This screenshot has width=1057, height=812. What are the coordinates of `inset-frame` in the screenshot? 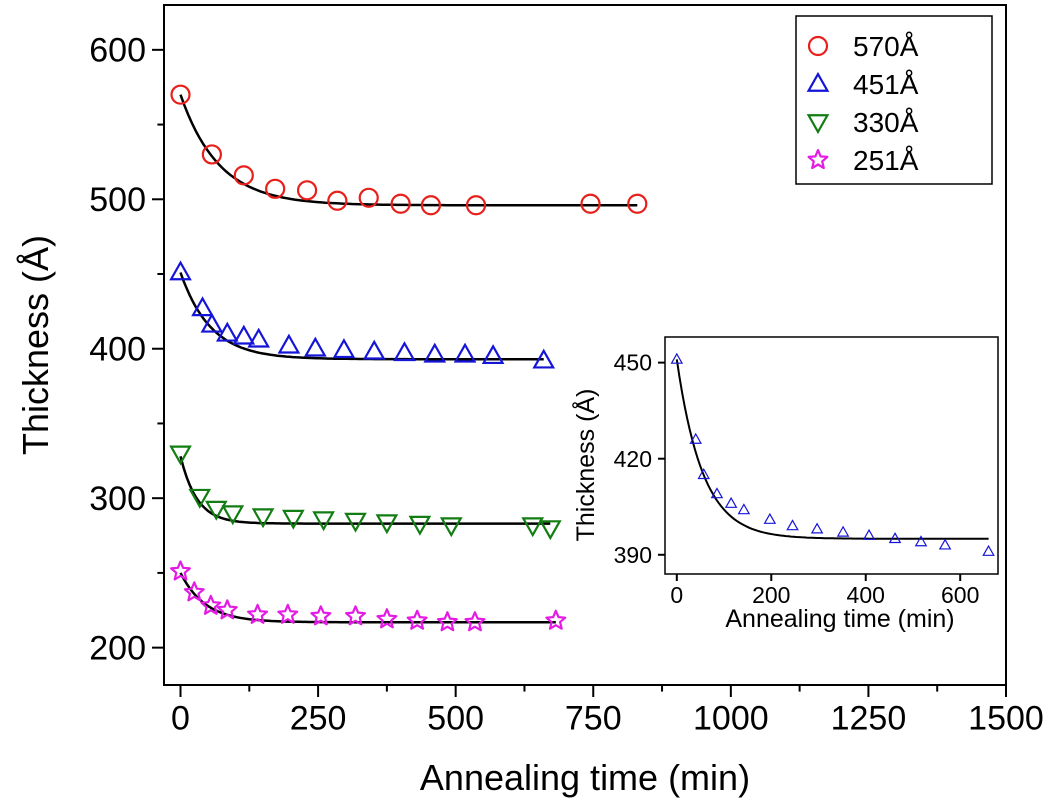 It's located at (831, 455).